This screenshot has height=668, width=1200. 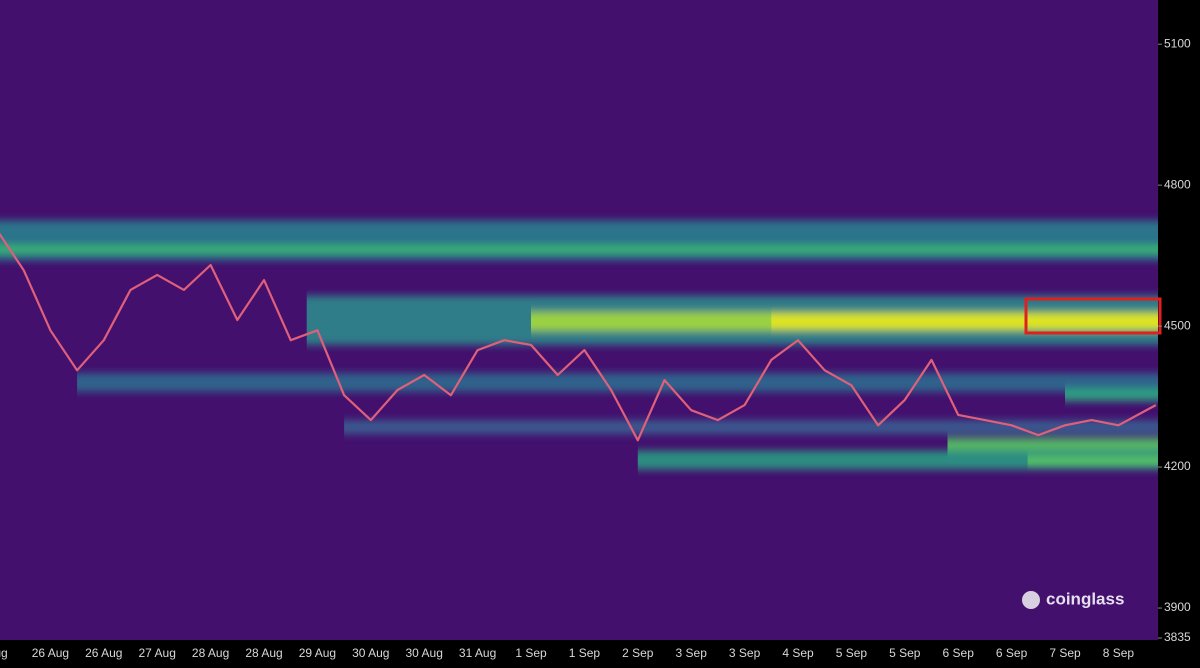 I want to click on x-tick-label: 27 Aug, so click(x=157, y=653).